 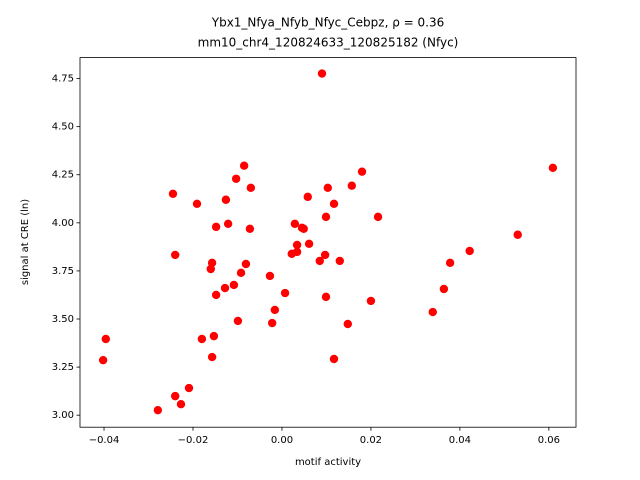 What do you see at coordinates (63, 367) in the screenshot?
I see `y-tick-label: 3.25` at bounding box center [63, 367].